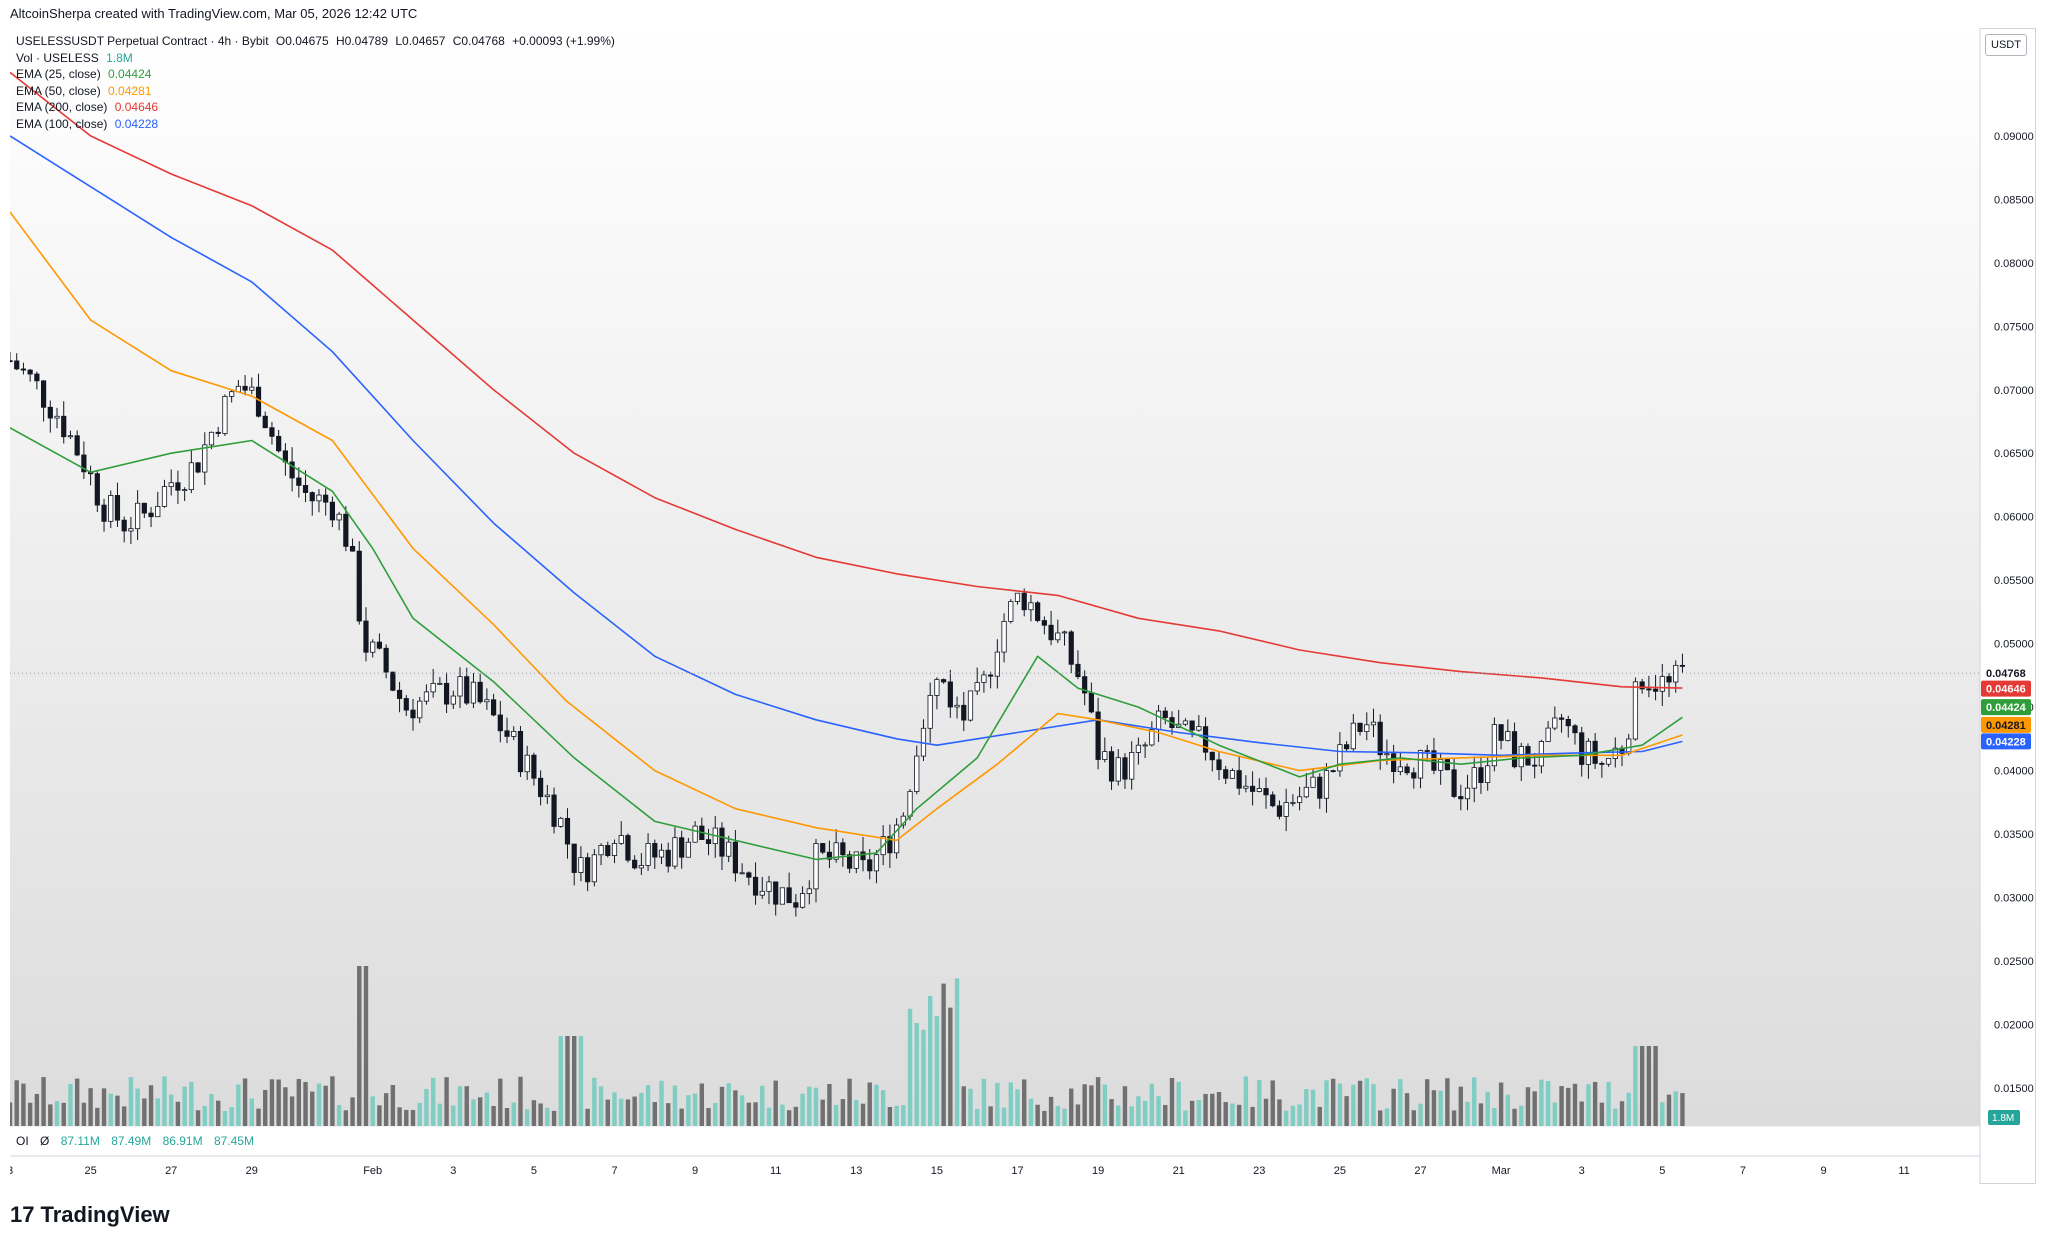 This screenshot has height=1244, width=2048. I want to click on legend-ema50-row: EMA (50, close) 0.04281, so click(315, 91).